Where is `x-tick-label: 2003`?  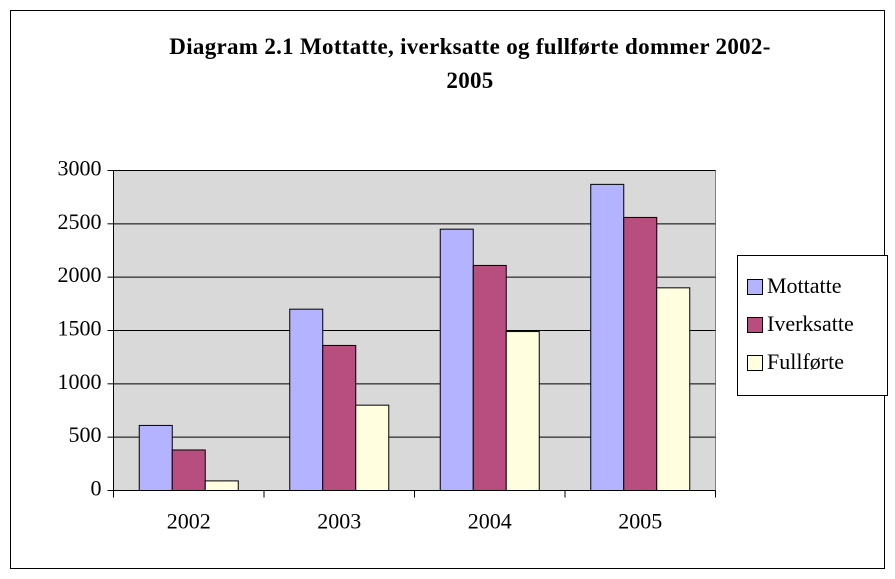
x-tick-label: 2003 is located at coordinates (339, 521).